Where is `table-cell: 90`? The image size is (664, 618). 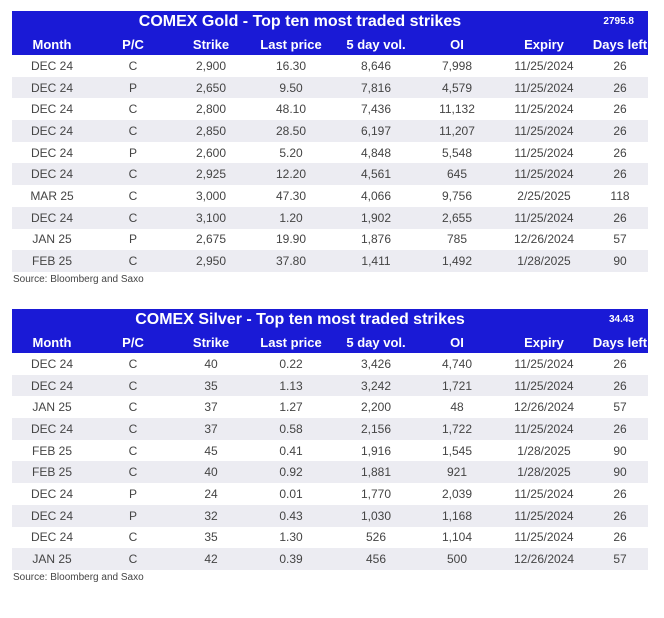 table-cell: 90 is located at coordinates (620, 261).